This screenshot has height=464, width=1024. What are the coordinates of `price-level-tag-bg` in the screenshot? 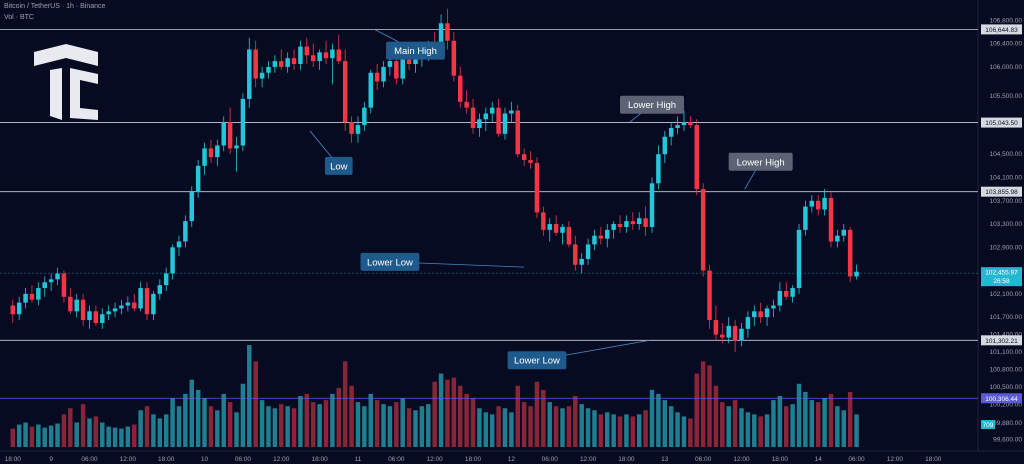 It's located at (1001, 29).